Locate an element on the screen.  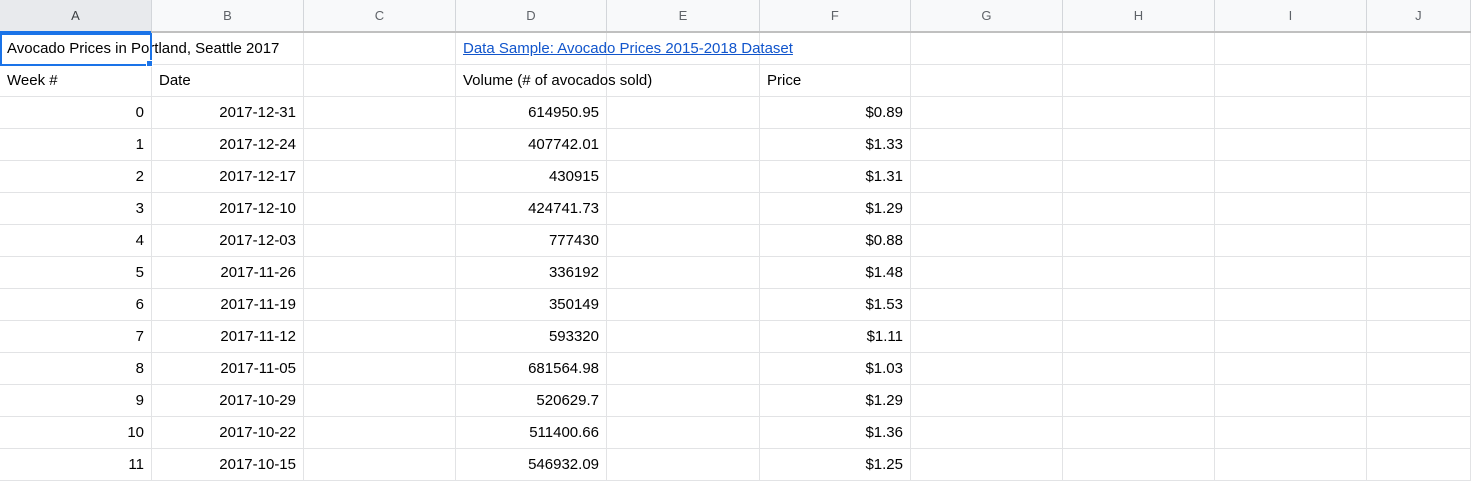
cell-volume: 336192 is located at coordinates (531, 272).